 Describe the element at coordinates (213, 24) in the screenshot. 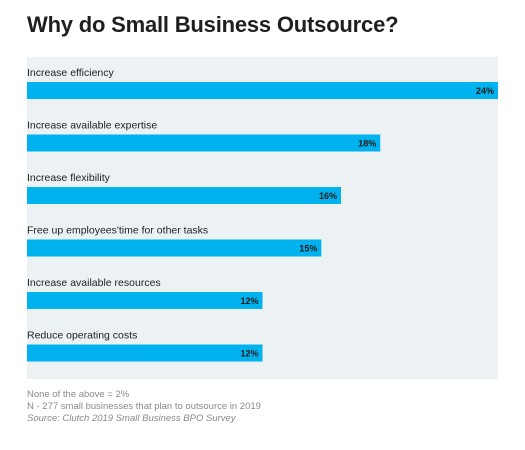

I see `chart-title: Why do Small Business Outsource?` at that location.